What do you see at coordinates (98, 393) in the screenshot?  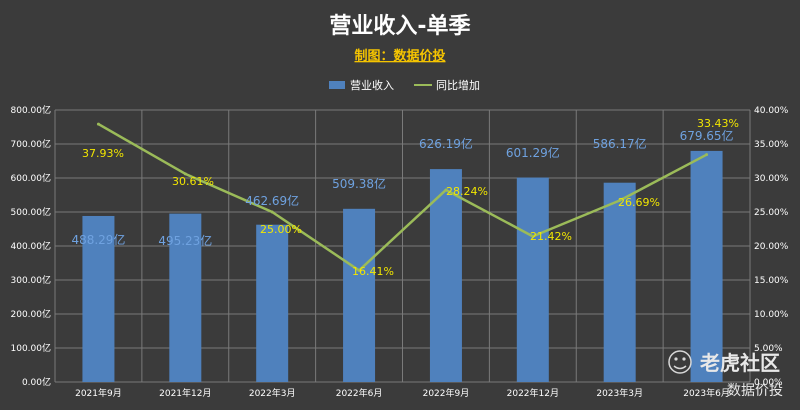 I see `x-tick-label: 2021年9月` at bounding box center [98, 393].